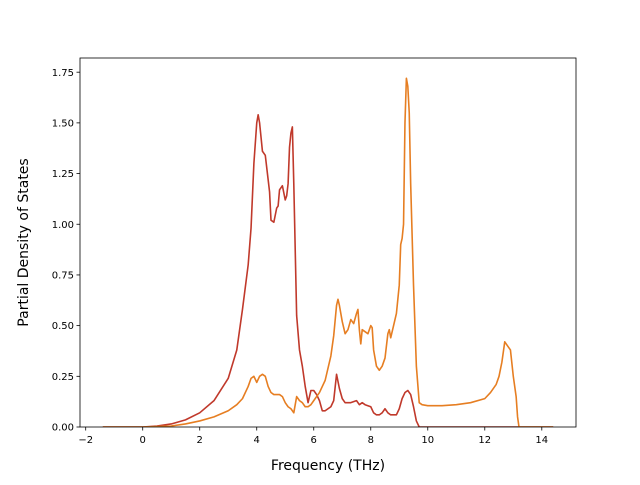  I want to click on x-tick-label: 0, so click(143, 440).